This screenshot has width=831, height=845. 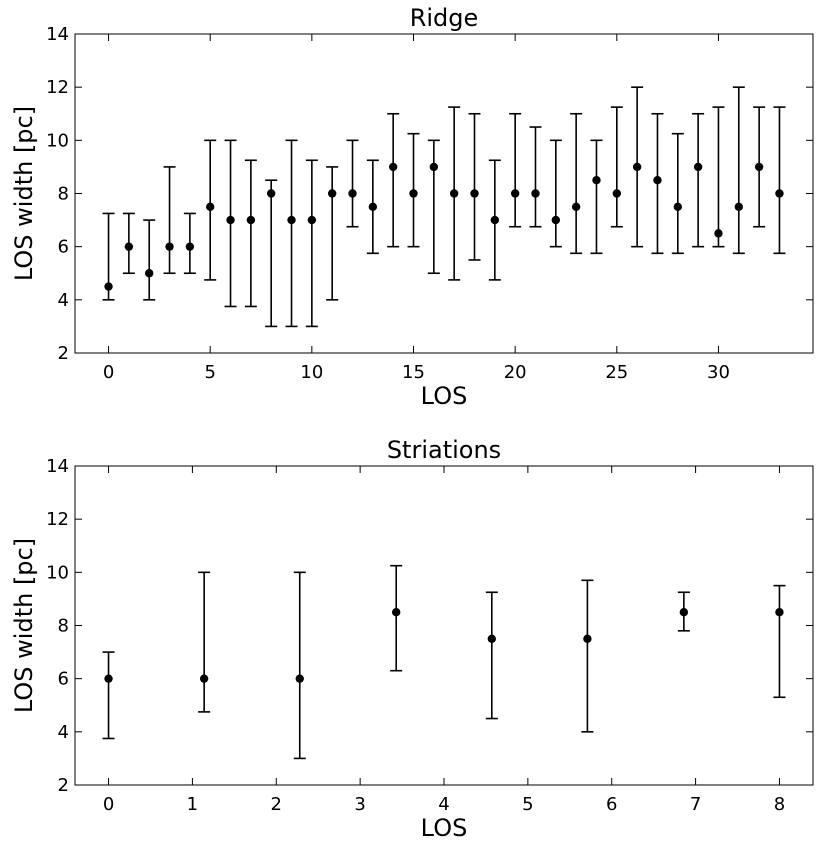 I want to click on x-tick-label: 6, so click(x=611, y=804).